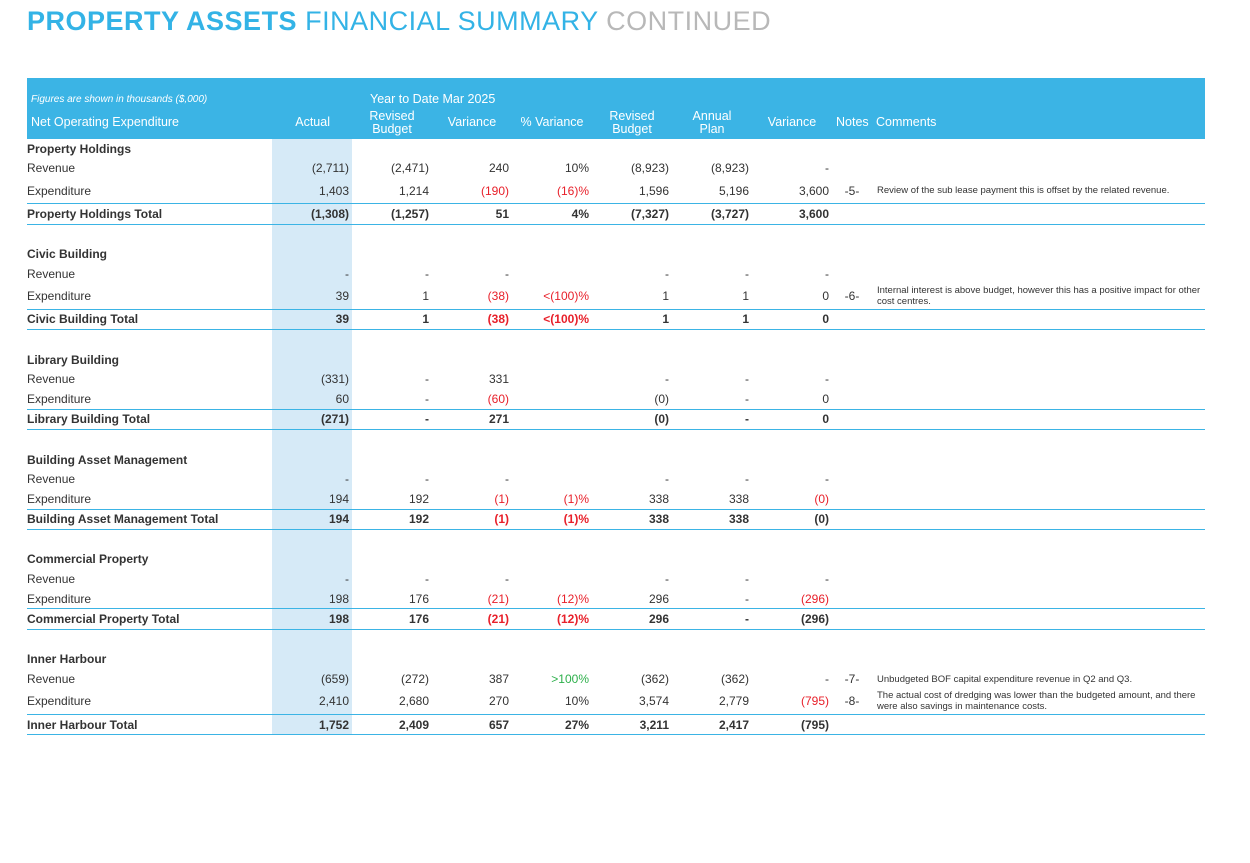  Describe the element at coordinates (88, 559) in the screenshot. I see `section-title: Commercial Property` at that location.